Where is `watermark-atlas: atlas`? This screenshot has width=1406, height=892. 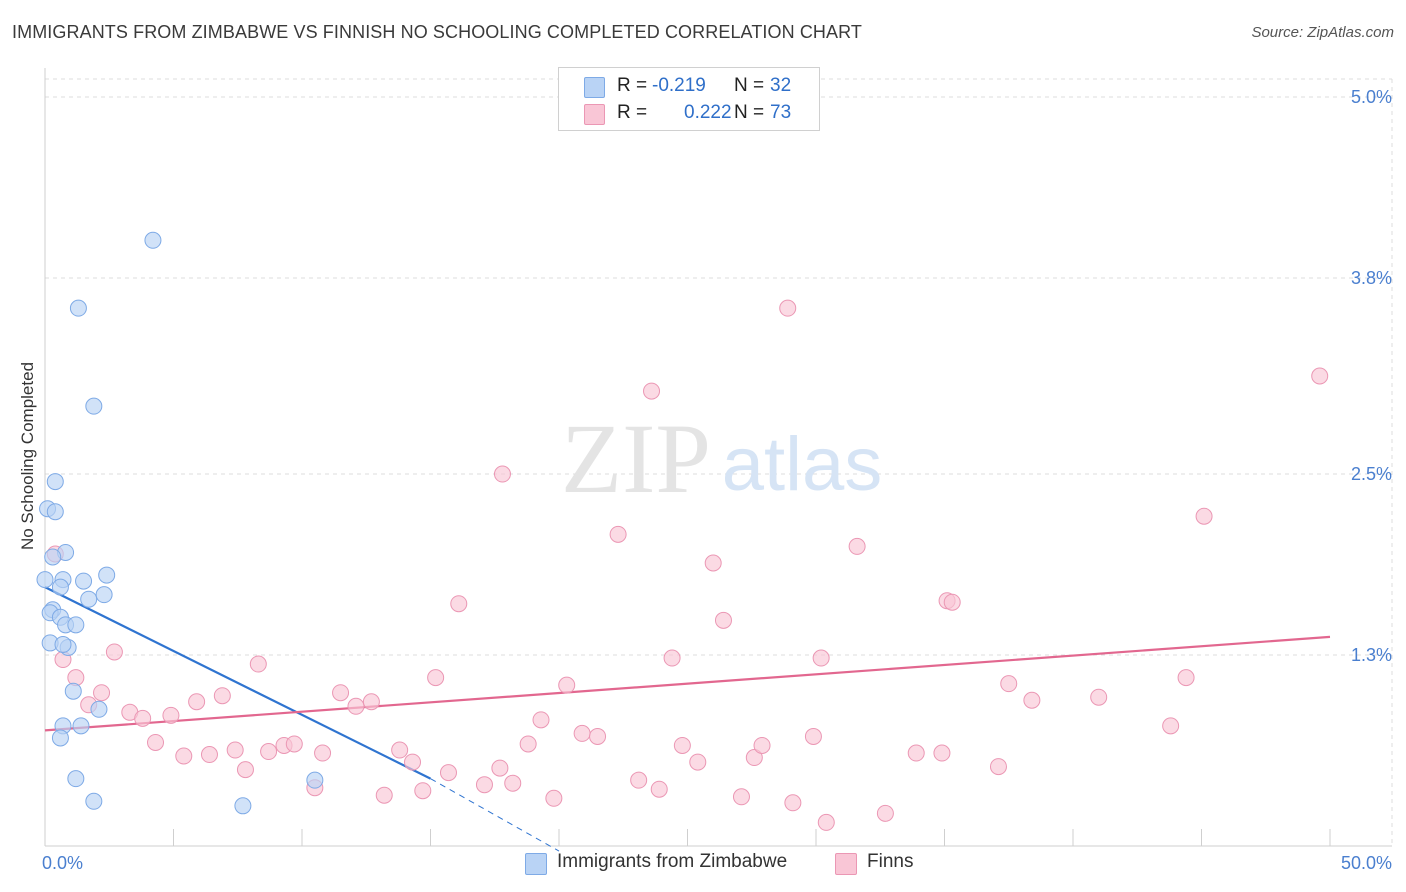
watermark-atlas: atlas is located at coordinates (802, 464).